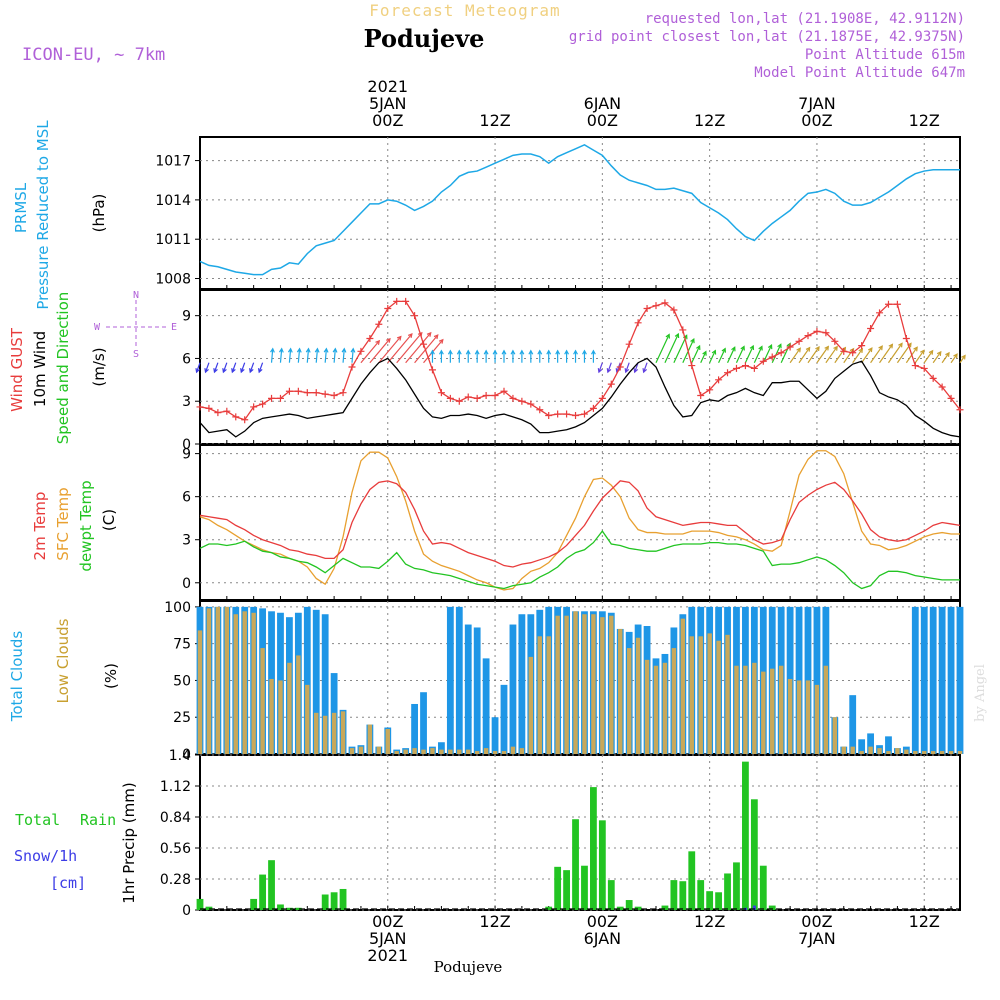 The image size is (1000, 1000). Describe the element at coordinates (182, 645) in the screenshot. I see `clouds-ytick-label: 75` at that location.